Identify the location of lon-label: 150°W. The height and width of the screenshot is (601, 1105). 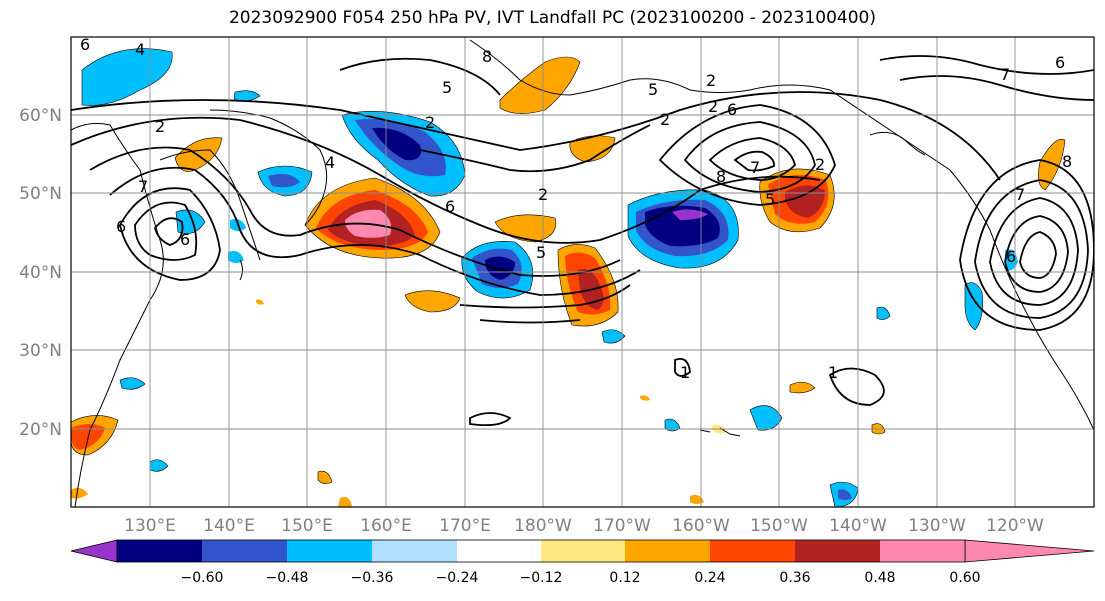
(779, 526).